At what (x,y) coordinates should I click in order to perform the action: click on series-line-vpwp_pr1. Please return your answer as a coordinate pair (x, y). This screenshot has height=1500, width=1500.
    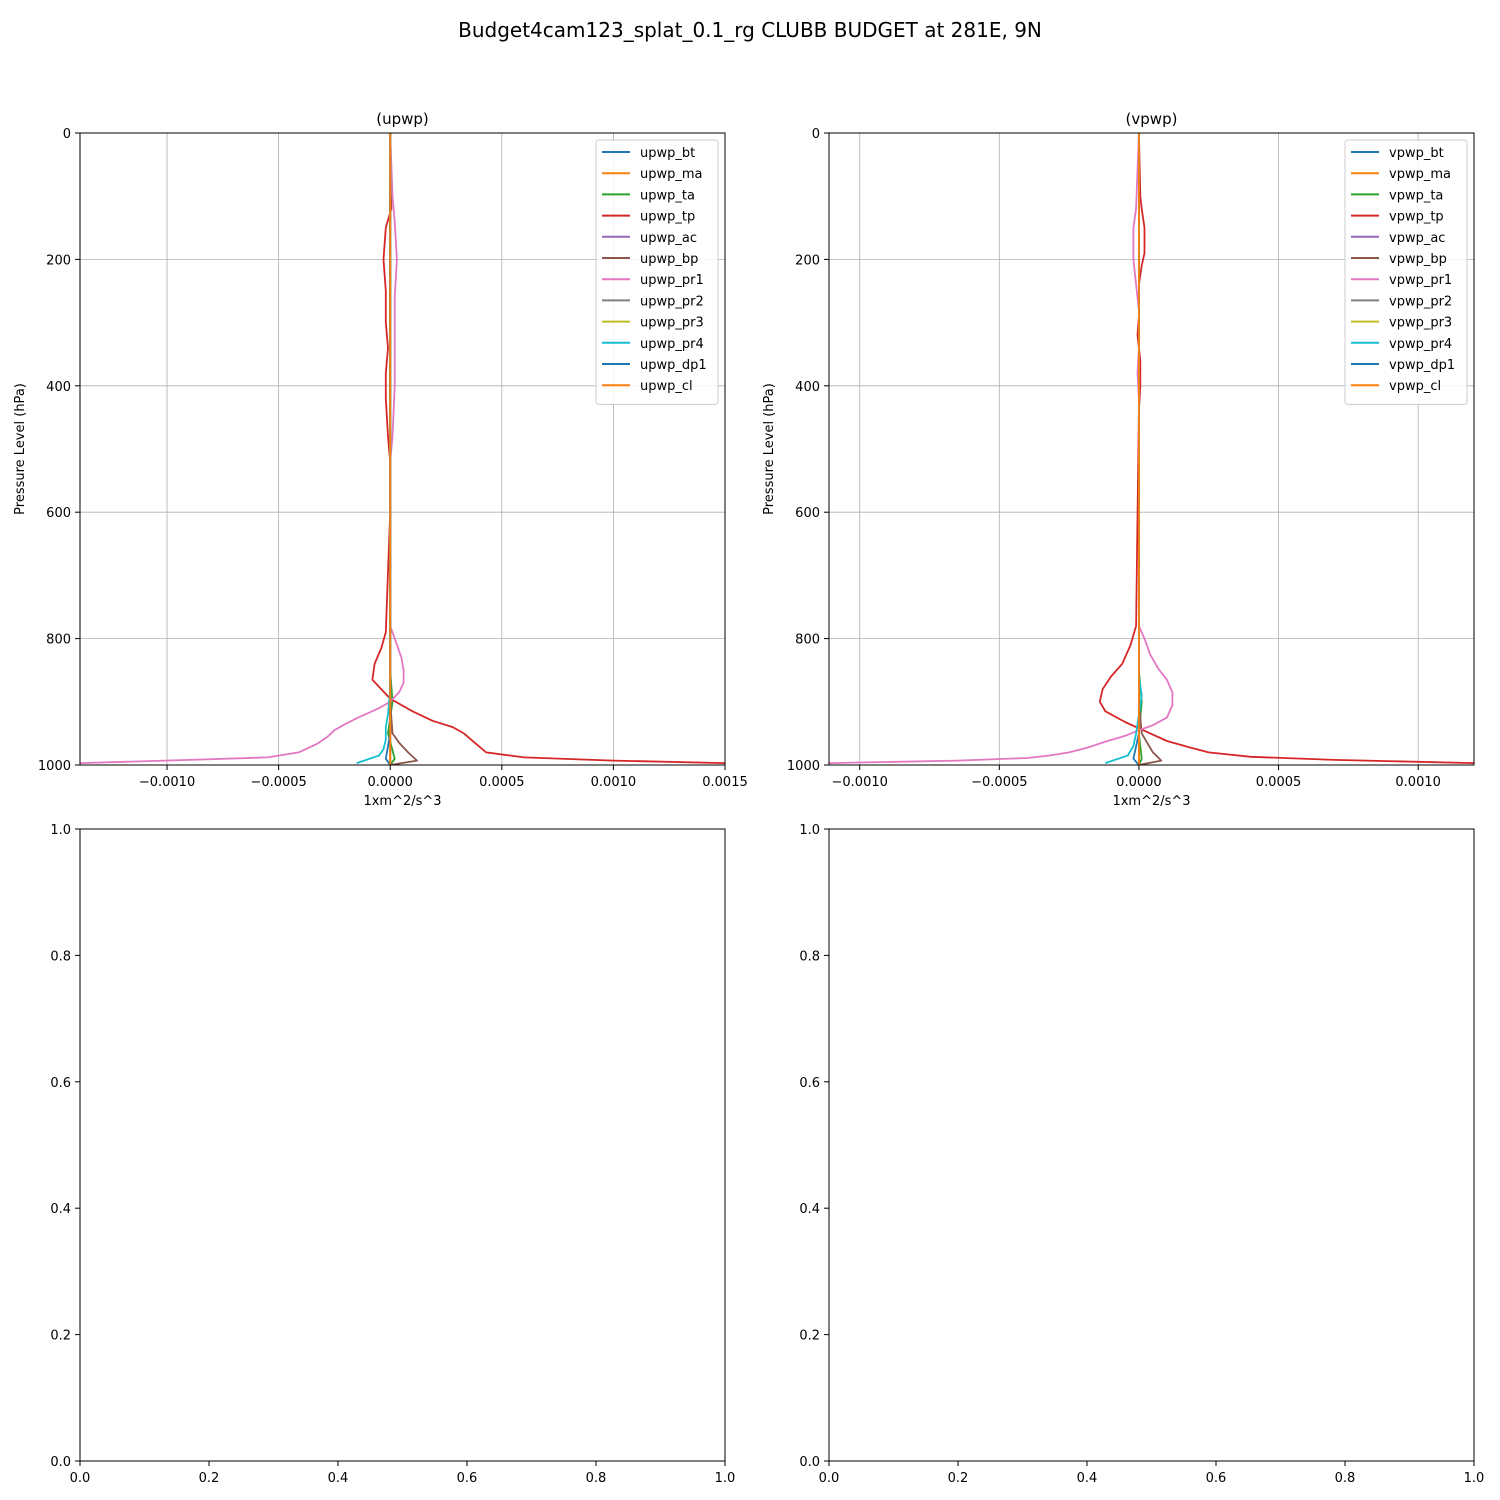
    Looking at the image, I should click on (1001, 448).